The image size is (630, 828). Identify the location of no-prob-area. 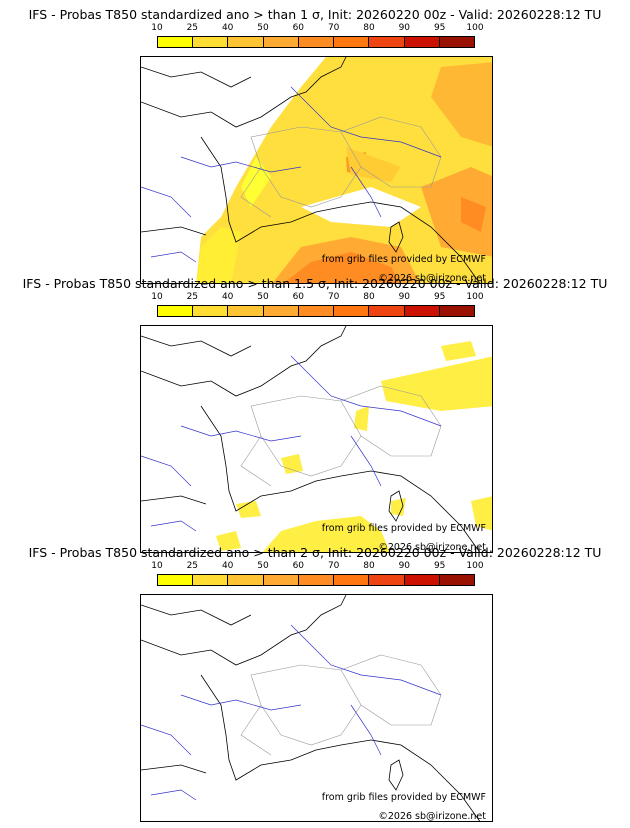
(361, 207).